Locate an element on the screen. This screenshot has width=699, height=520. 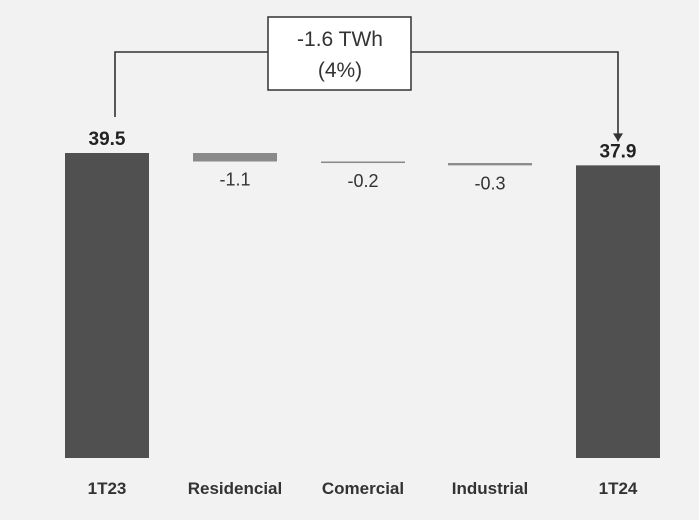
change-annotation-box is located at coordinates (339, 53).